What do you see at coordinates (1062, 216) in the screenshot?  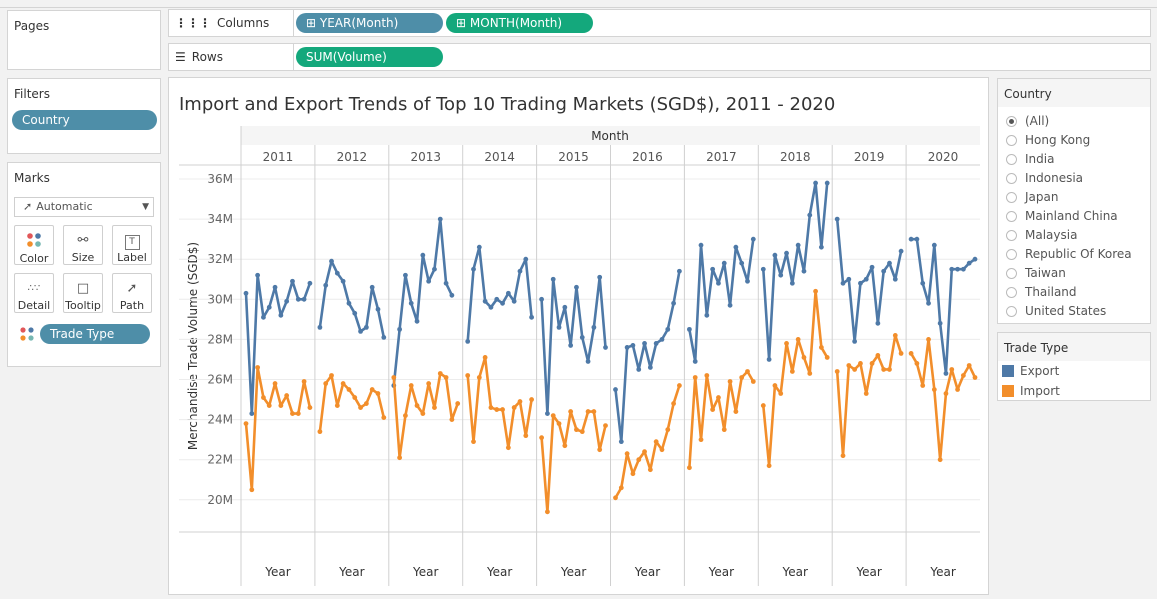 I see `country-option: Mainland China` at bounding box center [1062, 216].